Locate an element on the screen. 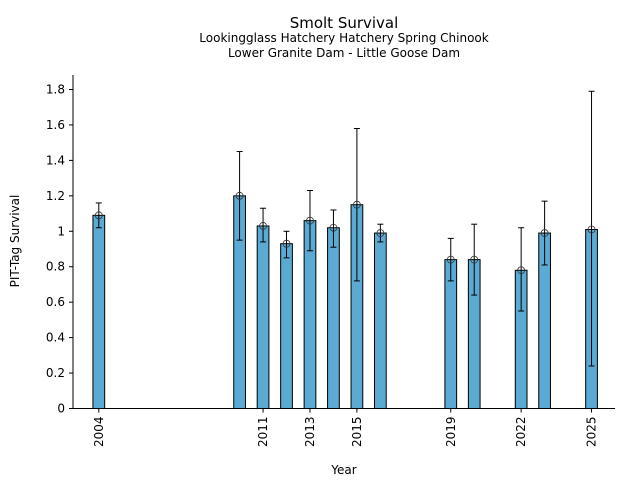  point-marker-2004 is located at coordinates (98, 215).